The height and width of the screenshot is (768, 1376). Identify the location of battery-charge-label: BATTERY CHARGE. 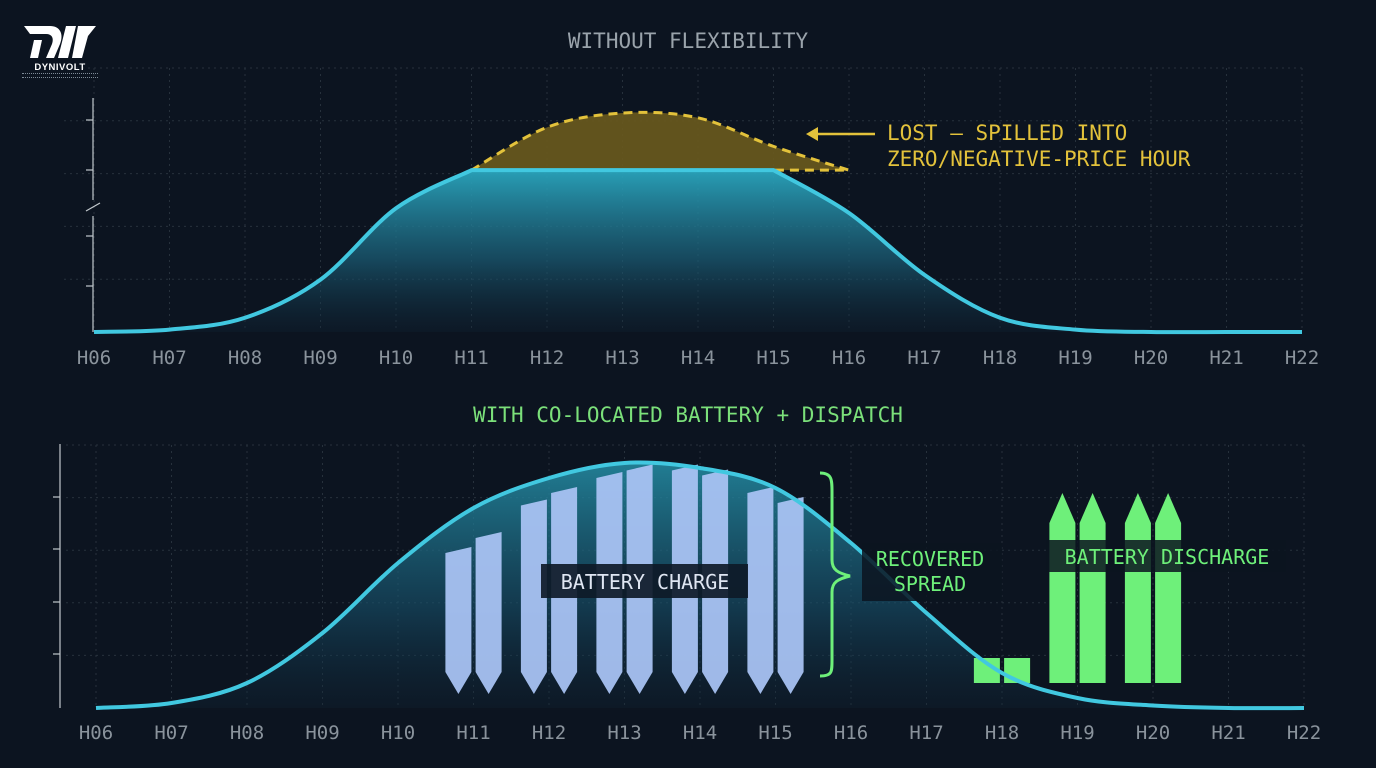
(644, 581).